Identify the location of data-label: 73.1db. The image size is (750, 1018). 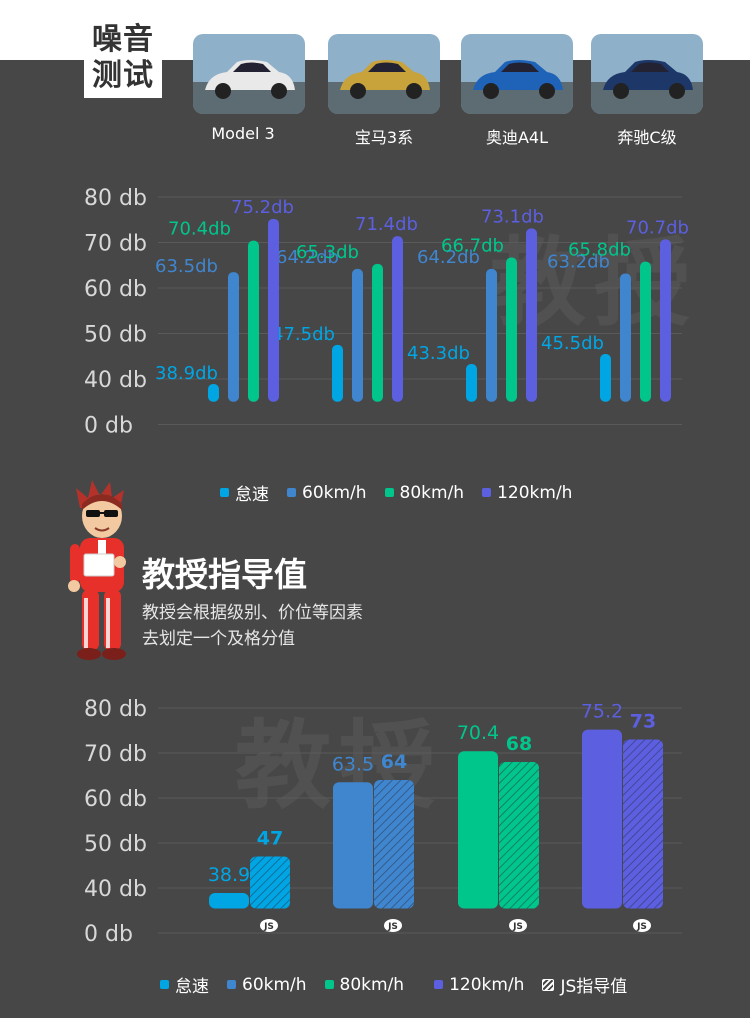
(512, 216).